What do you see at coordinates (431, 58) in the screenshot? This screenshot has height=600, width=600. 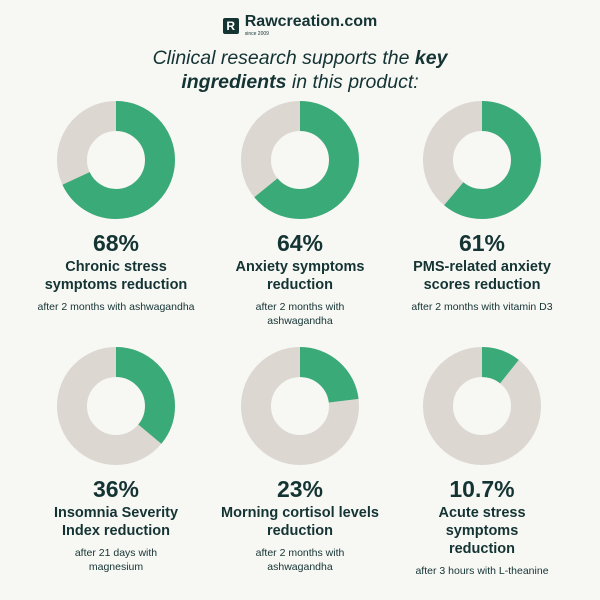 I see `headline-bold1: key` at bounding box center [431, 58].